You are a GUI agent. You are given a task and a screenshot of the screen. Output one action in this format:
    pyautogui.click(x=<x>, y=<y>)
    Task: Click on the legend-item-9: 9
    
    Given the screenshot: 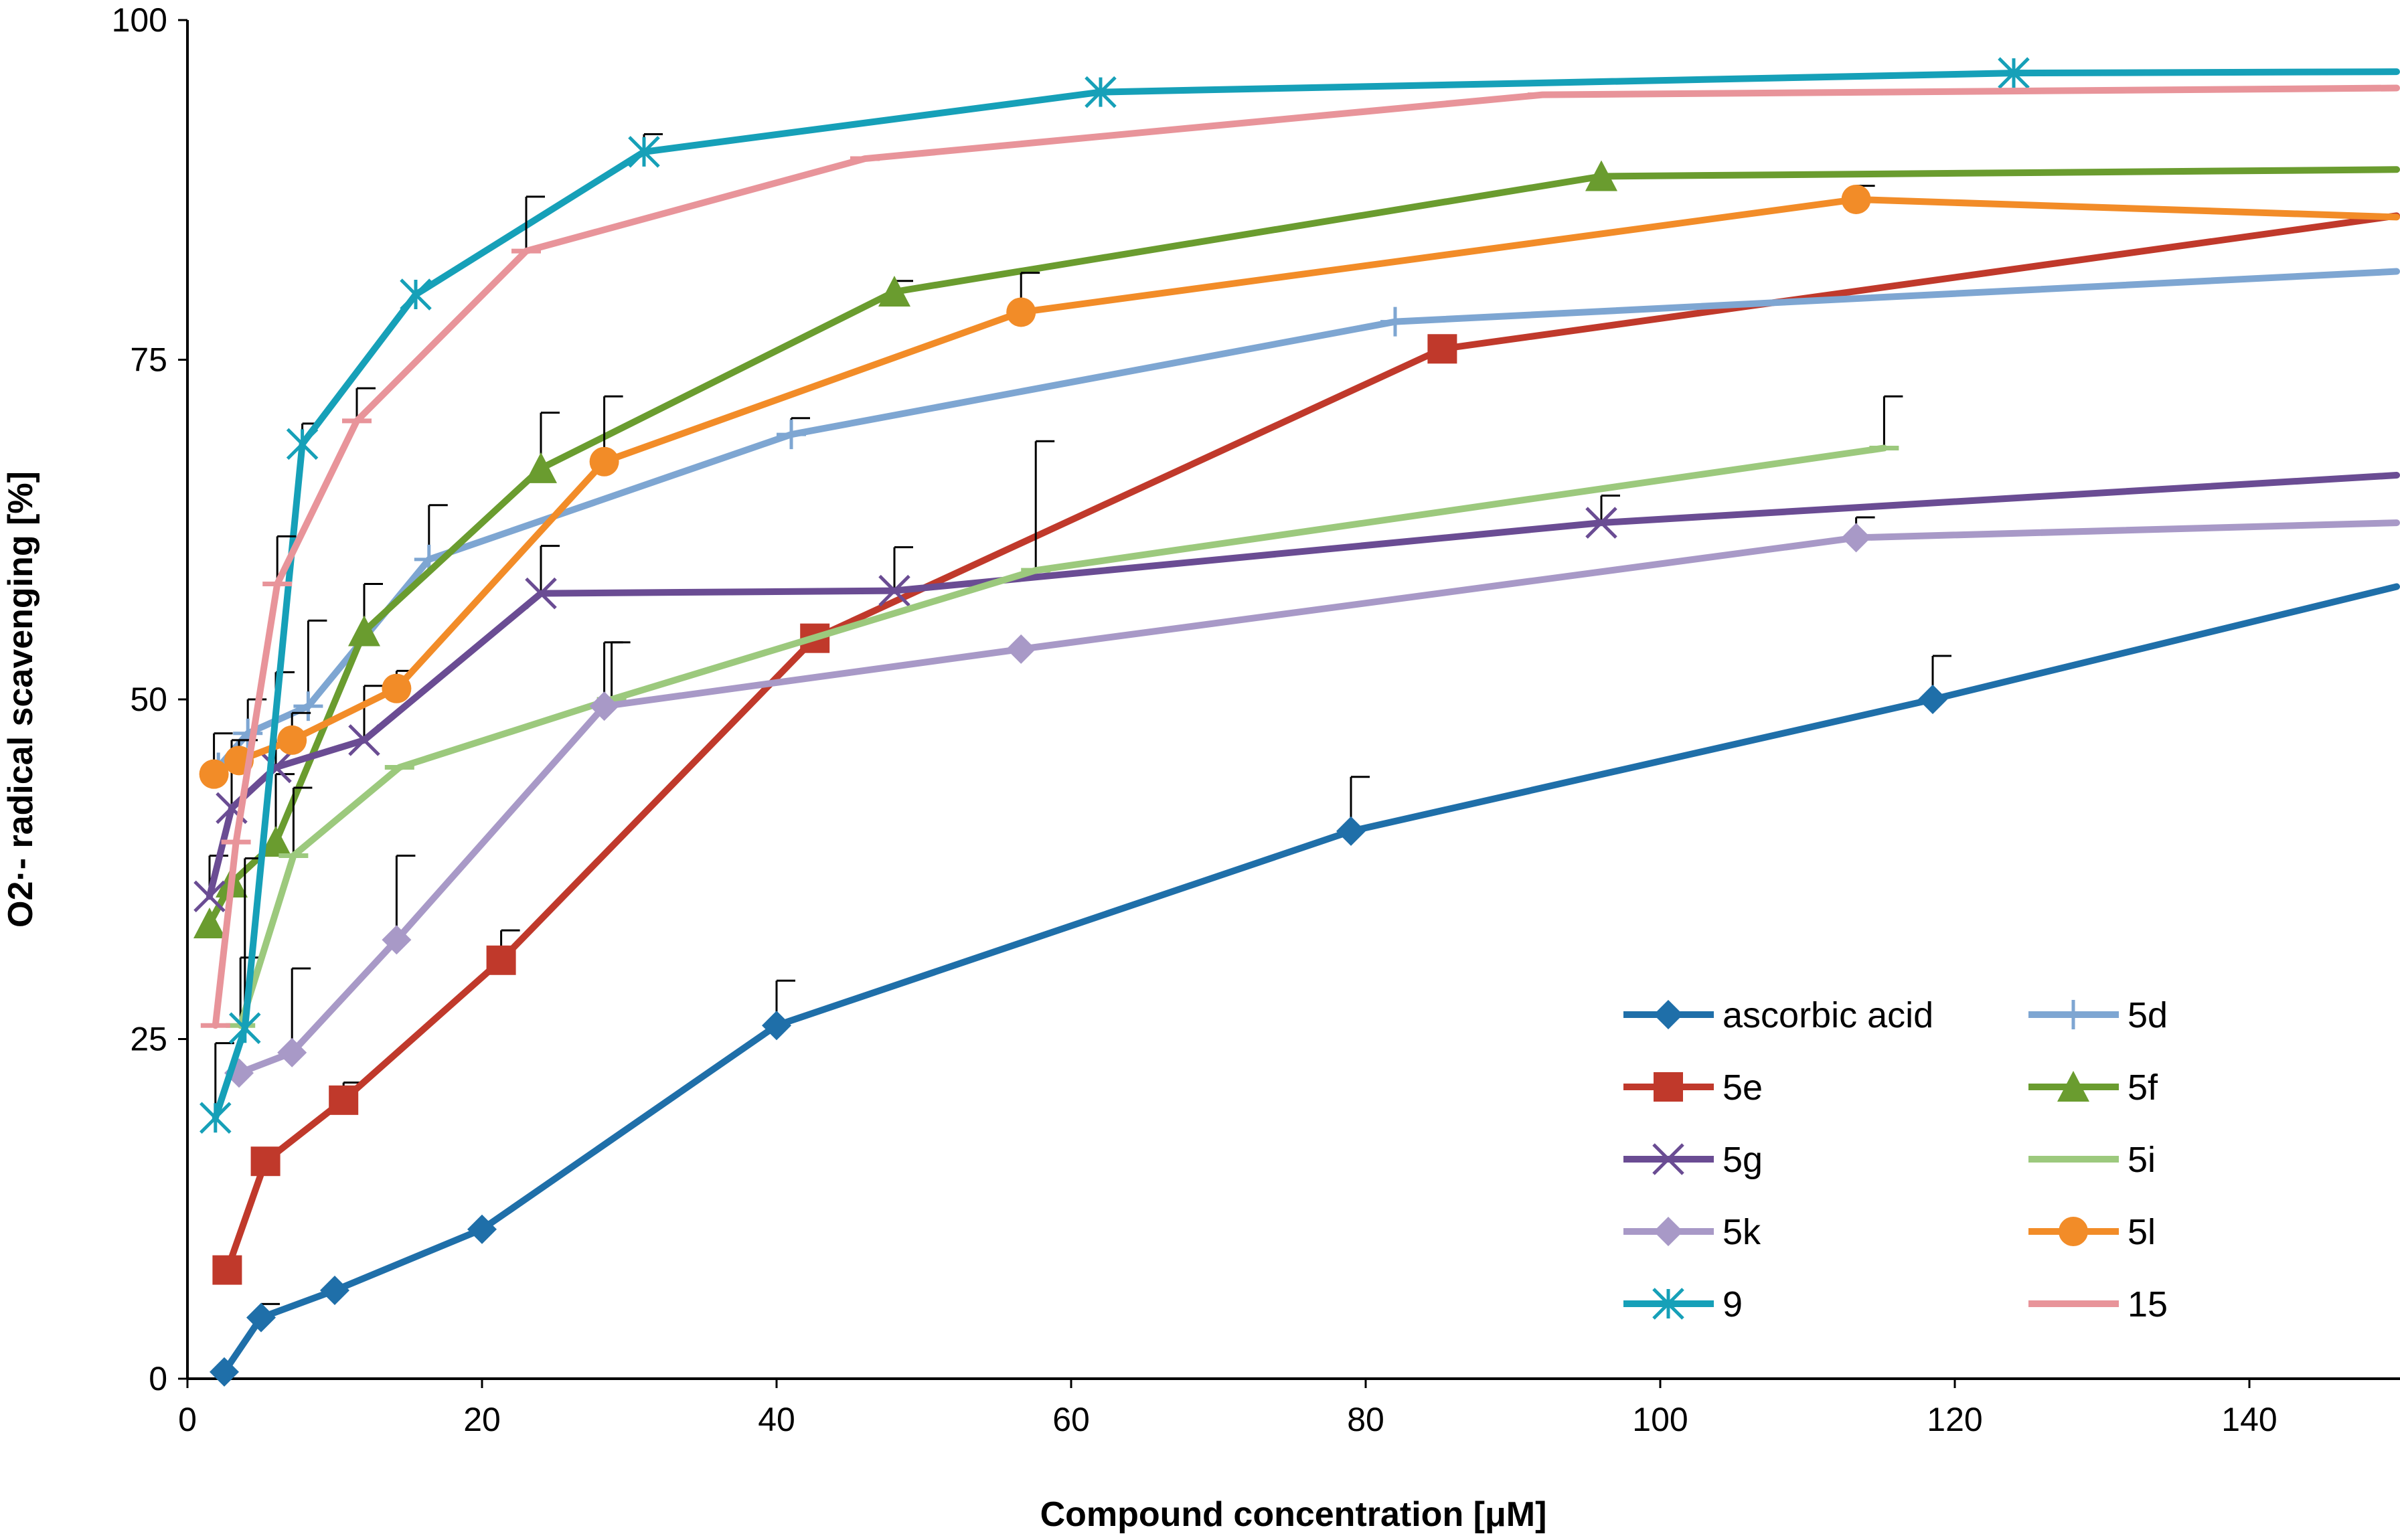 What is the action you would take?
    pyautogui.click(x=1683, y=1304)
    